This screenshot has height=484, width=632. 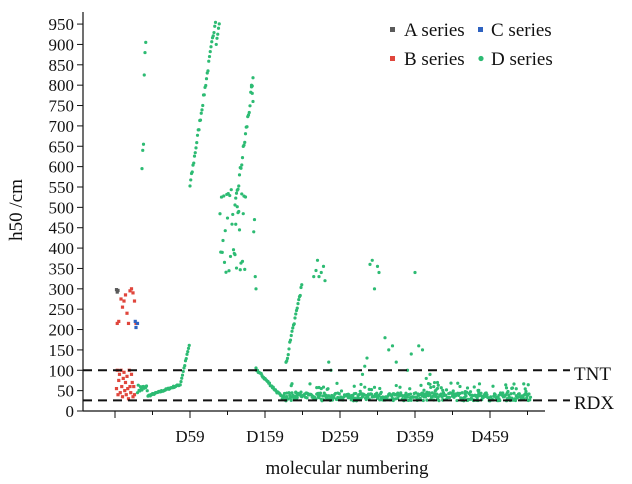 What do you see at coordinates (62, 309) in the screenshot?
I see `y-tick-label: 250` at bounding box center [62, 309].